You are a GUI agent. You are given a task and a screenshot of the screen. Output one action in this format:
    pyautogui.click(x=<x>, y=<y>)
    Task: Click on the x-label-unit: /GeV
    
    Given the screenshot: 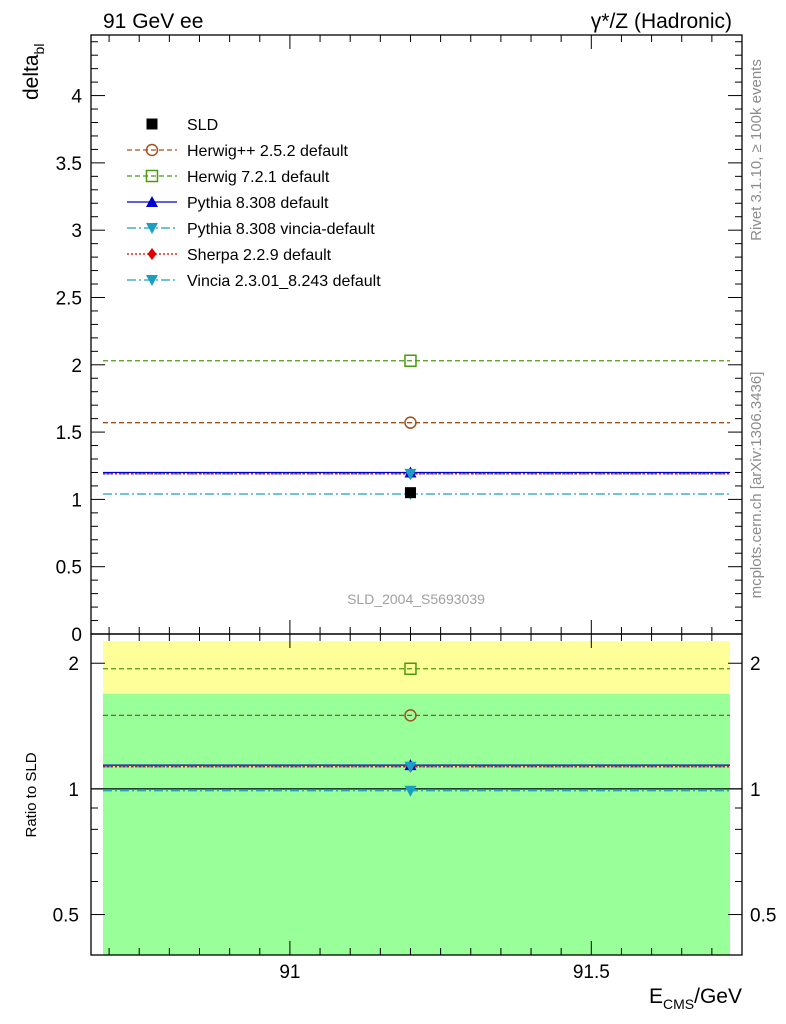 What is the action you would take?
    pyautogui.click(x=718, y=996)
    